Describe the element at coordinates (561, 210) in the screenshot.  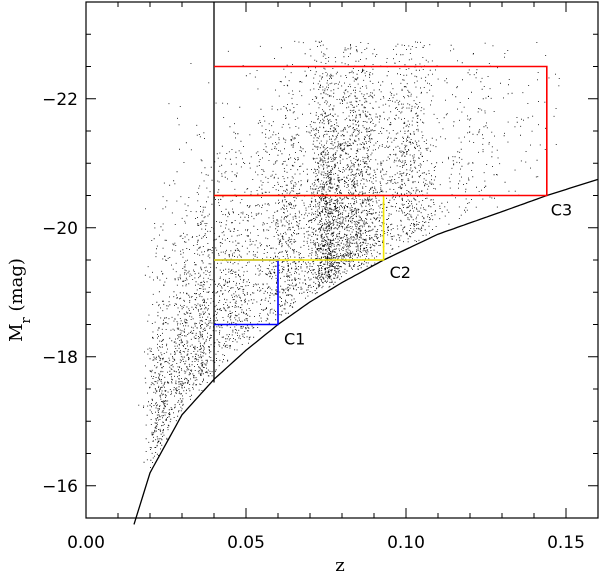
I see `box-label-c3: C3` at that location.